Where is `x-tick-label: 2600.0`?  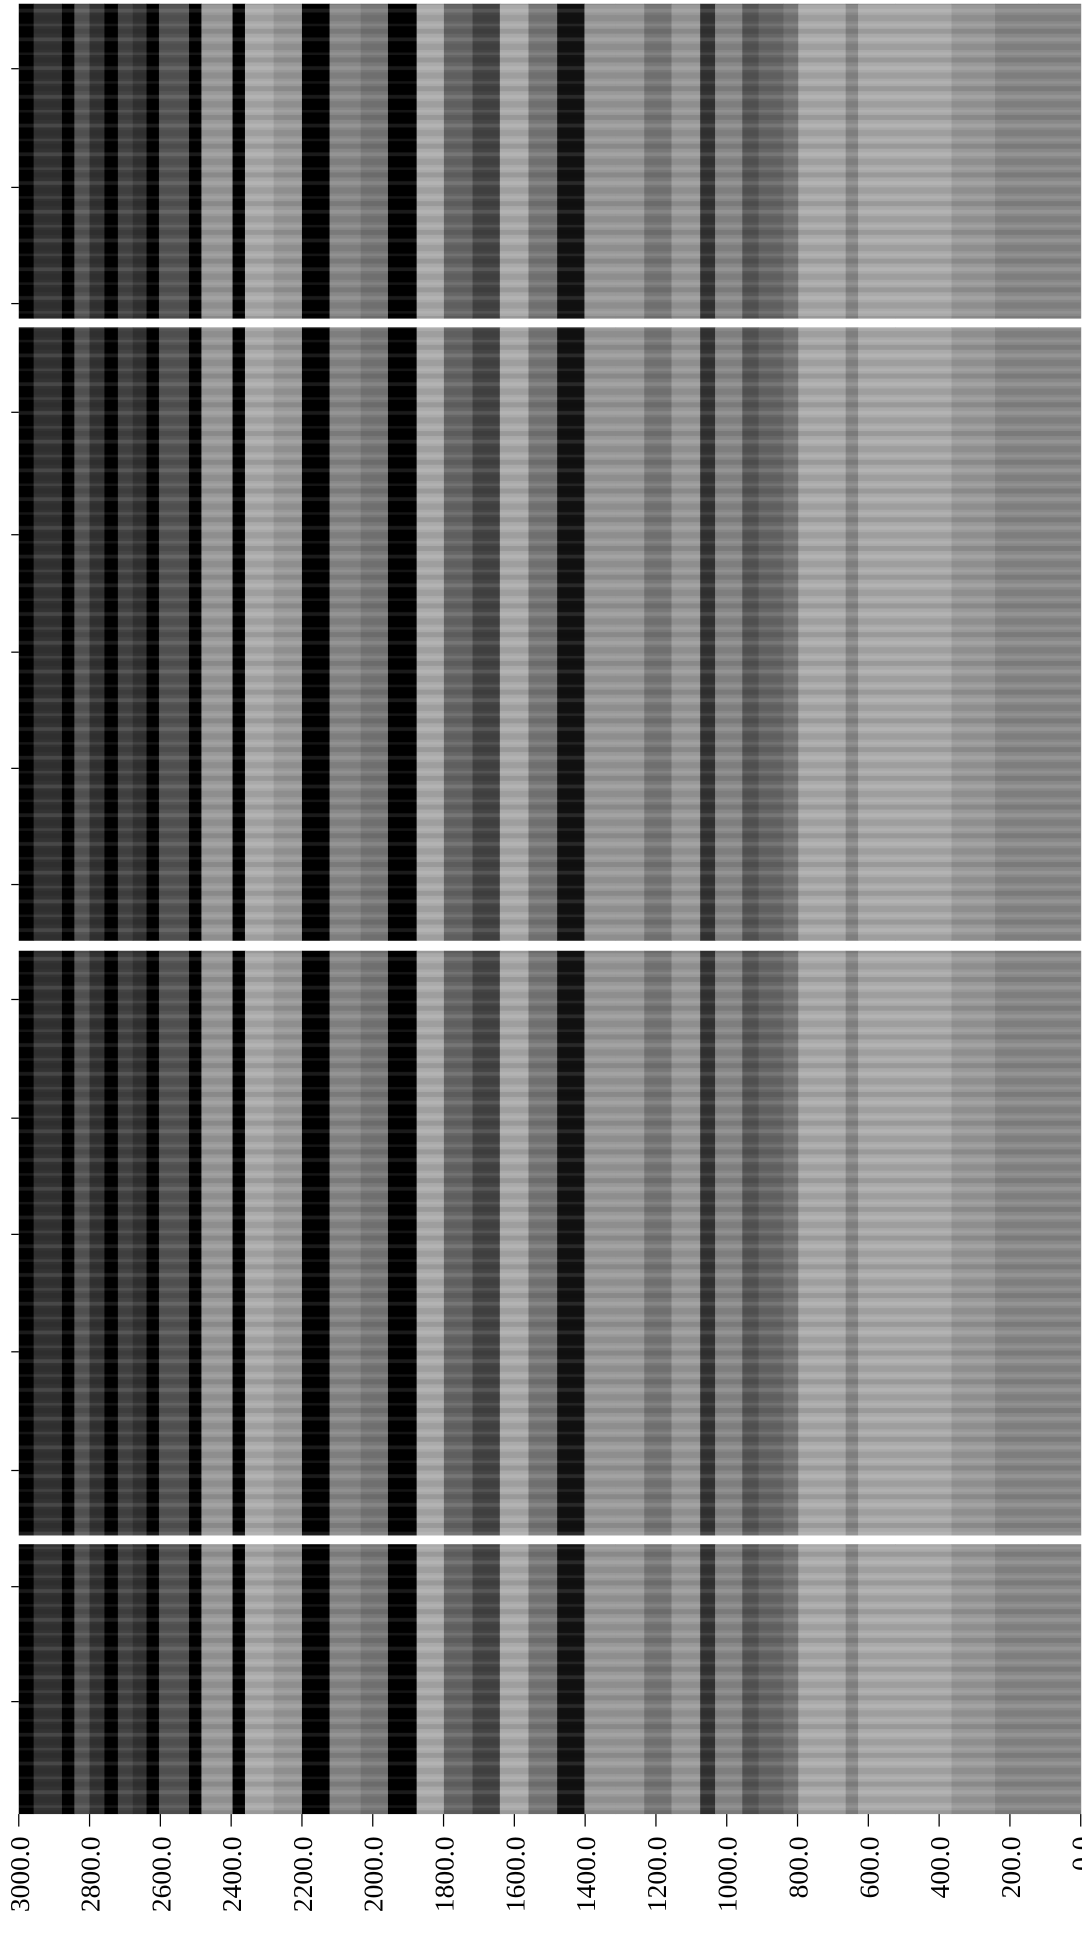
x-tick-label: 2600.0 is located at coordinates (161, 1875).